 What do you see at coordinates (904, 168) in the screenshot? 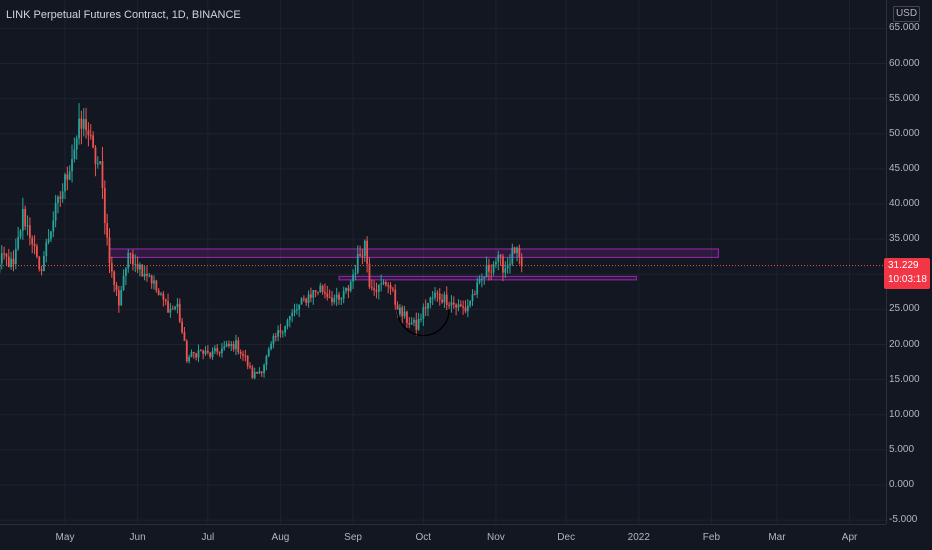
I see `price-tick-label: 45.000` at bounding box center [904, 168].